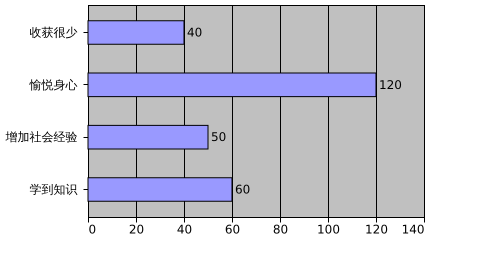 This screenshot has width=479, height=264. What do you see at coordinates (390, 85) in the screenshot?
I see `data-label: 120` at bounding box center [390, 85].